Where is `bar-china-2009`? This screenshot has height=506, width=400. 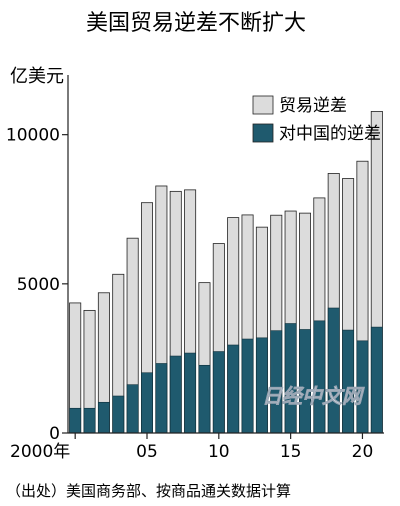
bar-china-2009 is located at coordinates (204, 399).